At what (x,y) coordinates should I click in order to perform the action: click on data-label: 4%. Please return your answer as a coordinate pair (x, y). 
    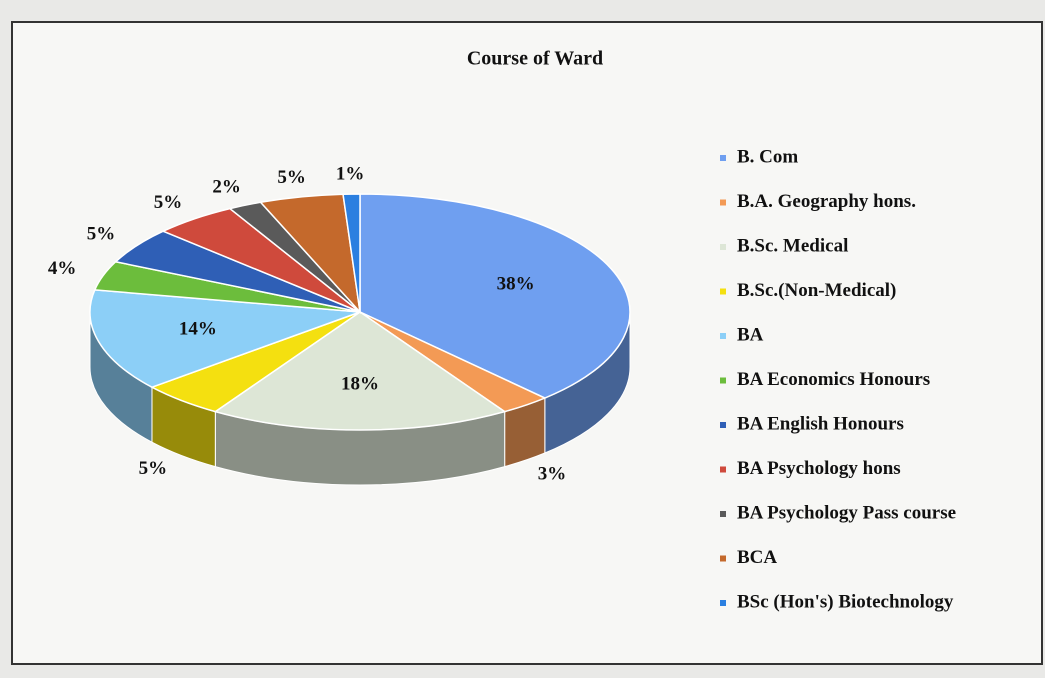
    Looking at the image, I should click on (62, 268).